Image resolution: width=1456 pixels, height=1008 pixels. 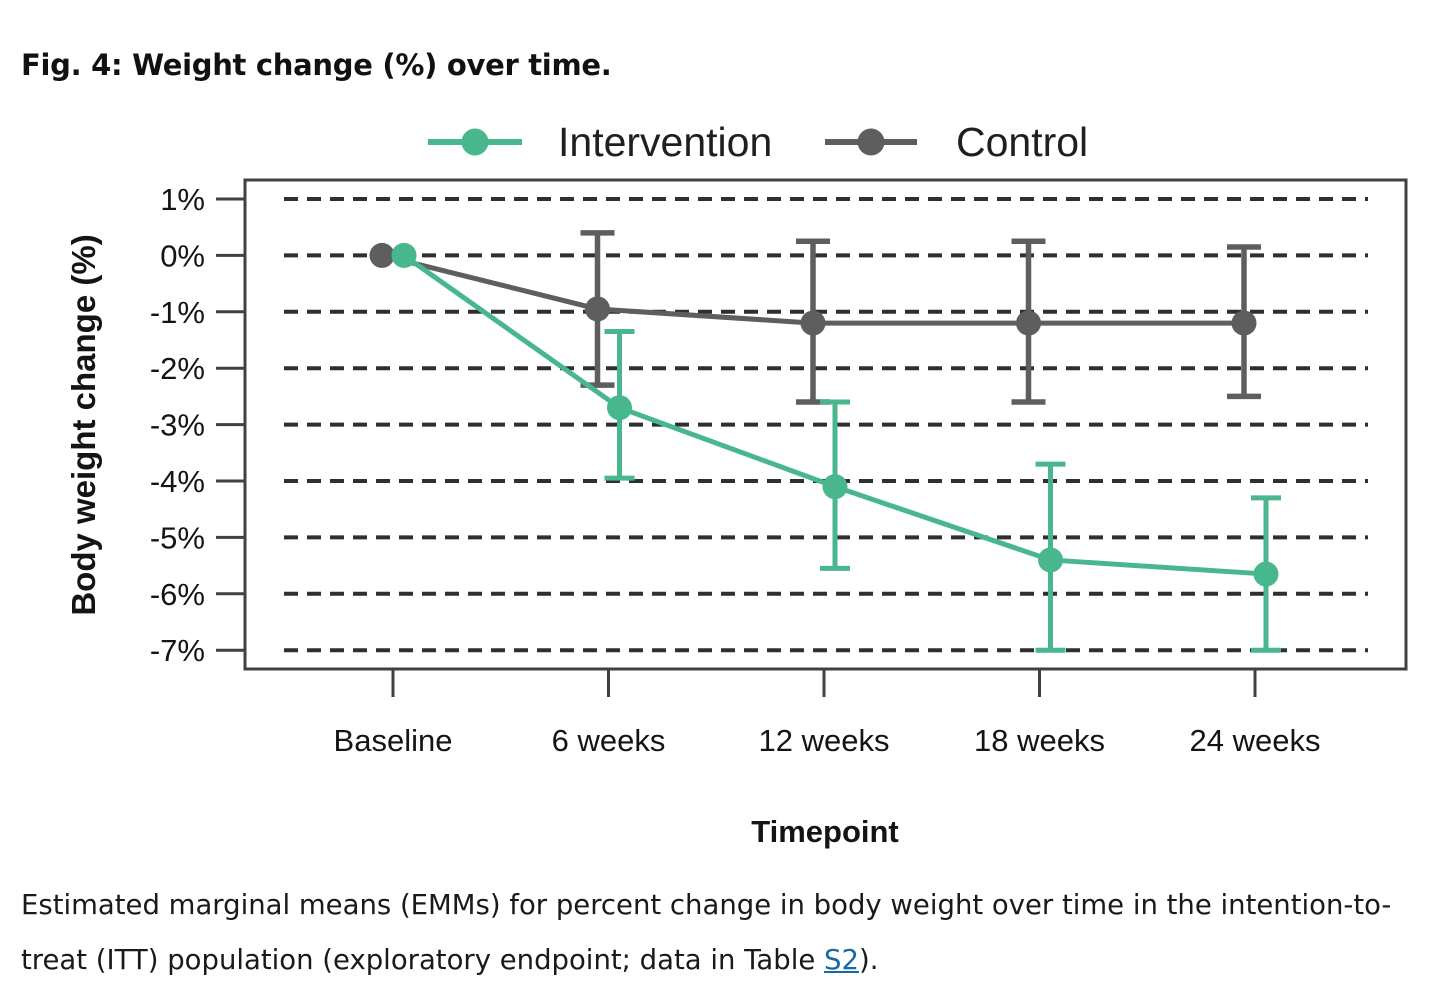 What do you see at coordinates (1022, 142) in the screenshot?
I see `legend-label-control: Control` at bounding box center [1022, 142].